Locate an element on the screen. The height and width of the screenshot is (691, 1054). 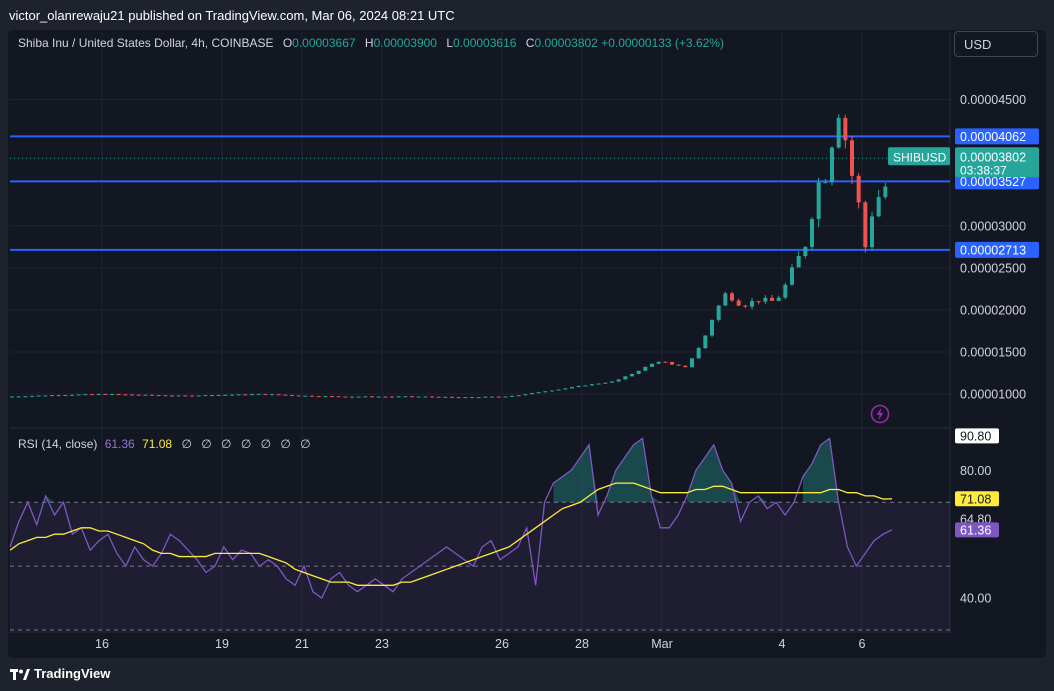
price-tick-5: 0.00001000 is located at coordinates (993, 395).